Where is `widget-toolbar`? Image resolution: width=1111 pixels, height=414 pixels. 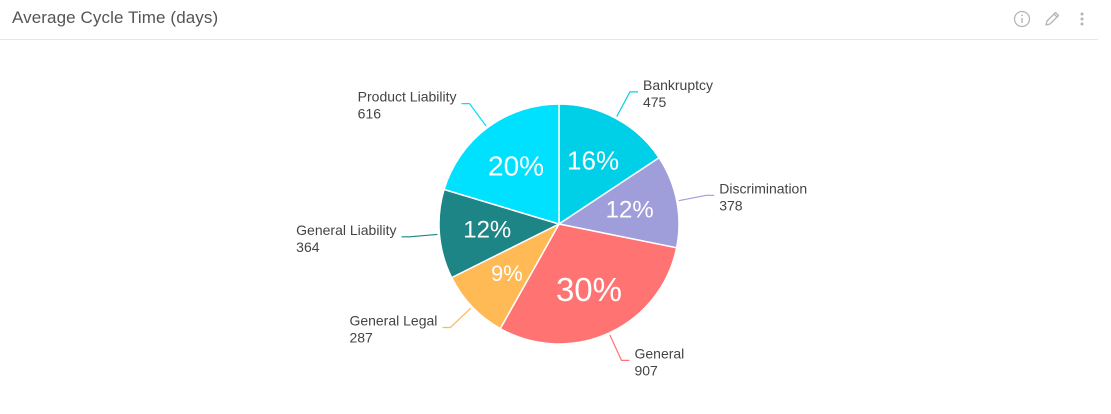 widget-toolbar is located at coordinates (1052, 19).